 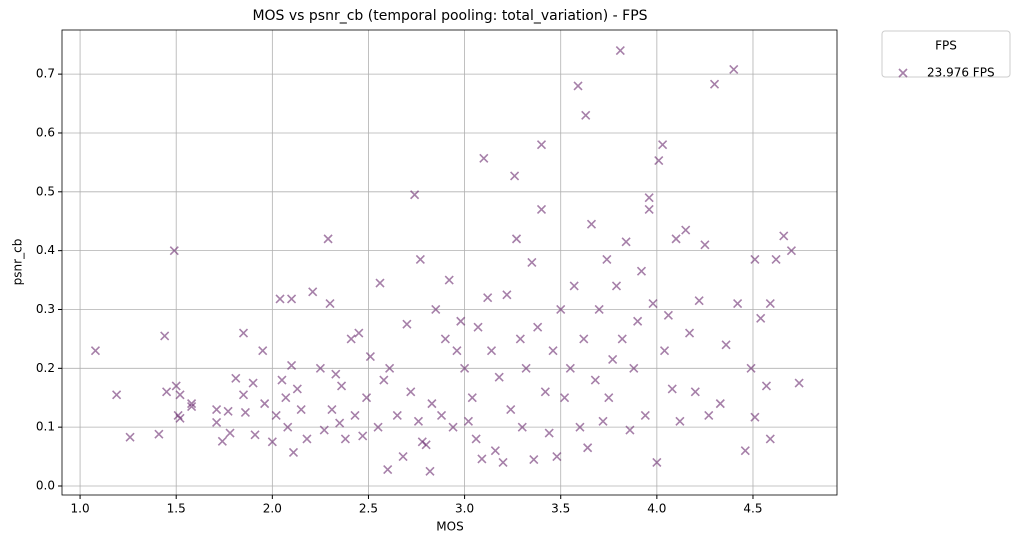 What do you see at coordinates (368, 509) in the screenshot?
I see `x-tick-label: 2.5` at bounding box center [368, 509].